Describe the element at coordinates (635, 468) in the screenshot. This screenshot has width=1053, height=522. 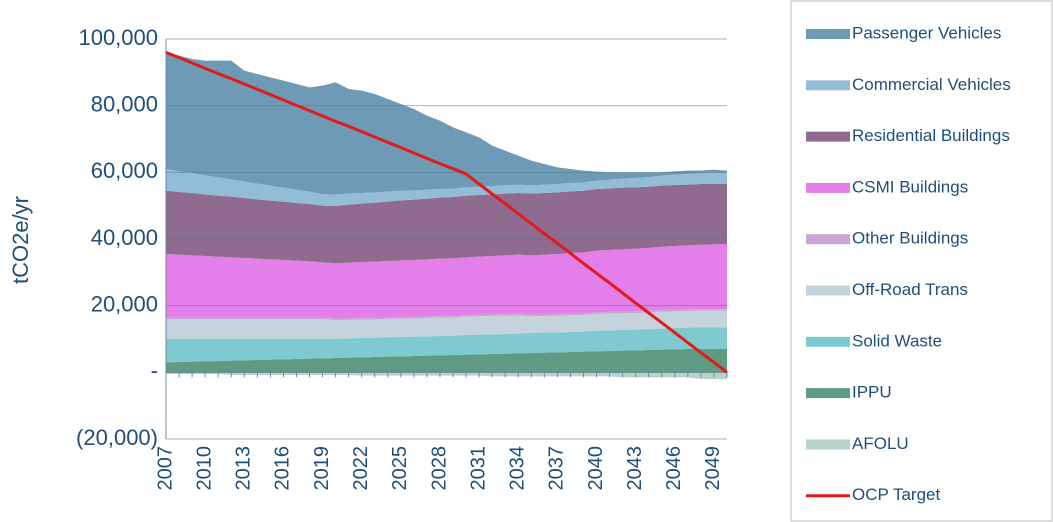
I see `x-tick-label: 2043` at that location.